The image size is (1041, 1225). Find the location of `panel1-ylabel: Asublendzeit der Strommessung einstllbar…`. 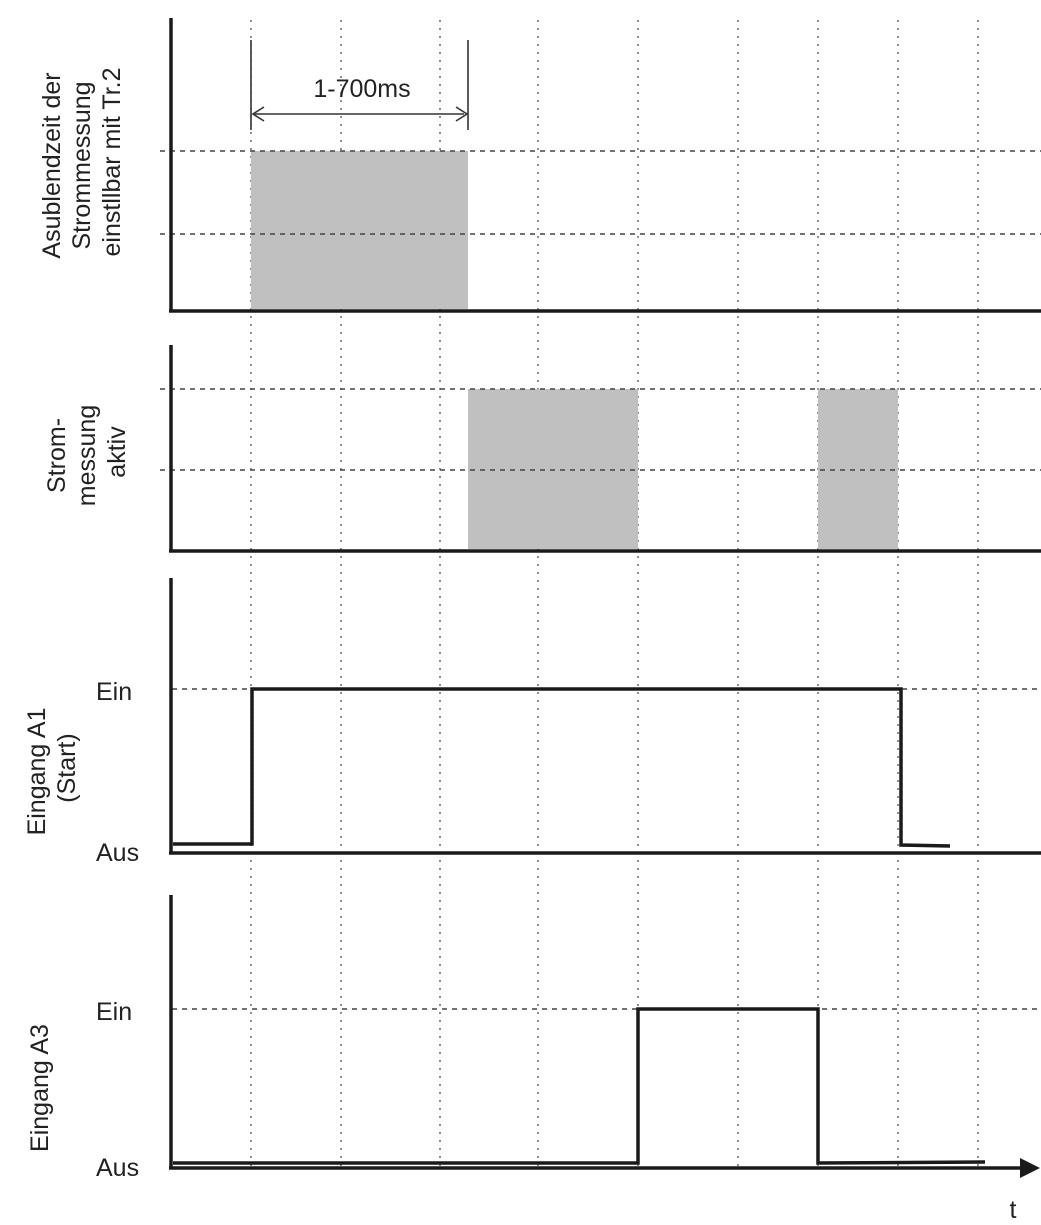

panel1-ylabel: Asublendzeit der Strommessung einstllbar… is located at coordinates (82, 161).